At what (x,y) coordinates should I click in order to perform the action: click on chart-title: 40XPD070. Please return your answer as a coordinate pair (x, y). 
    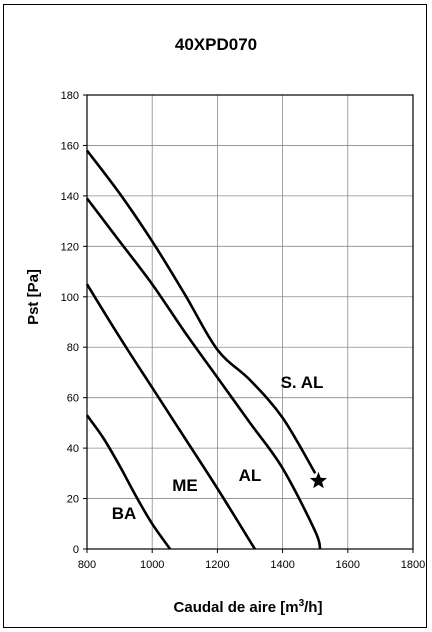
    Looking at the image, I should click on (216, 44).